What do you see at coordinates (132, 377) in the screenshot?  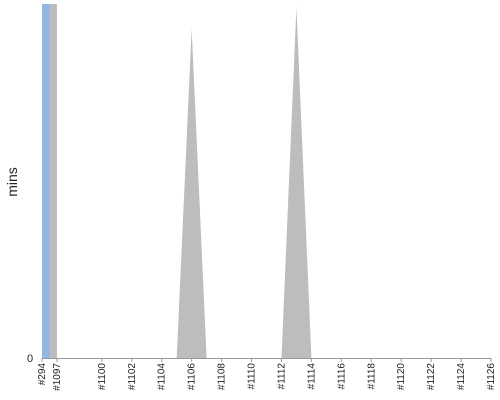 I see `x-tick-label: #1102` at bounding box center [132, 377].